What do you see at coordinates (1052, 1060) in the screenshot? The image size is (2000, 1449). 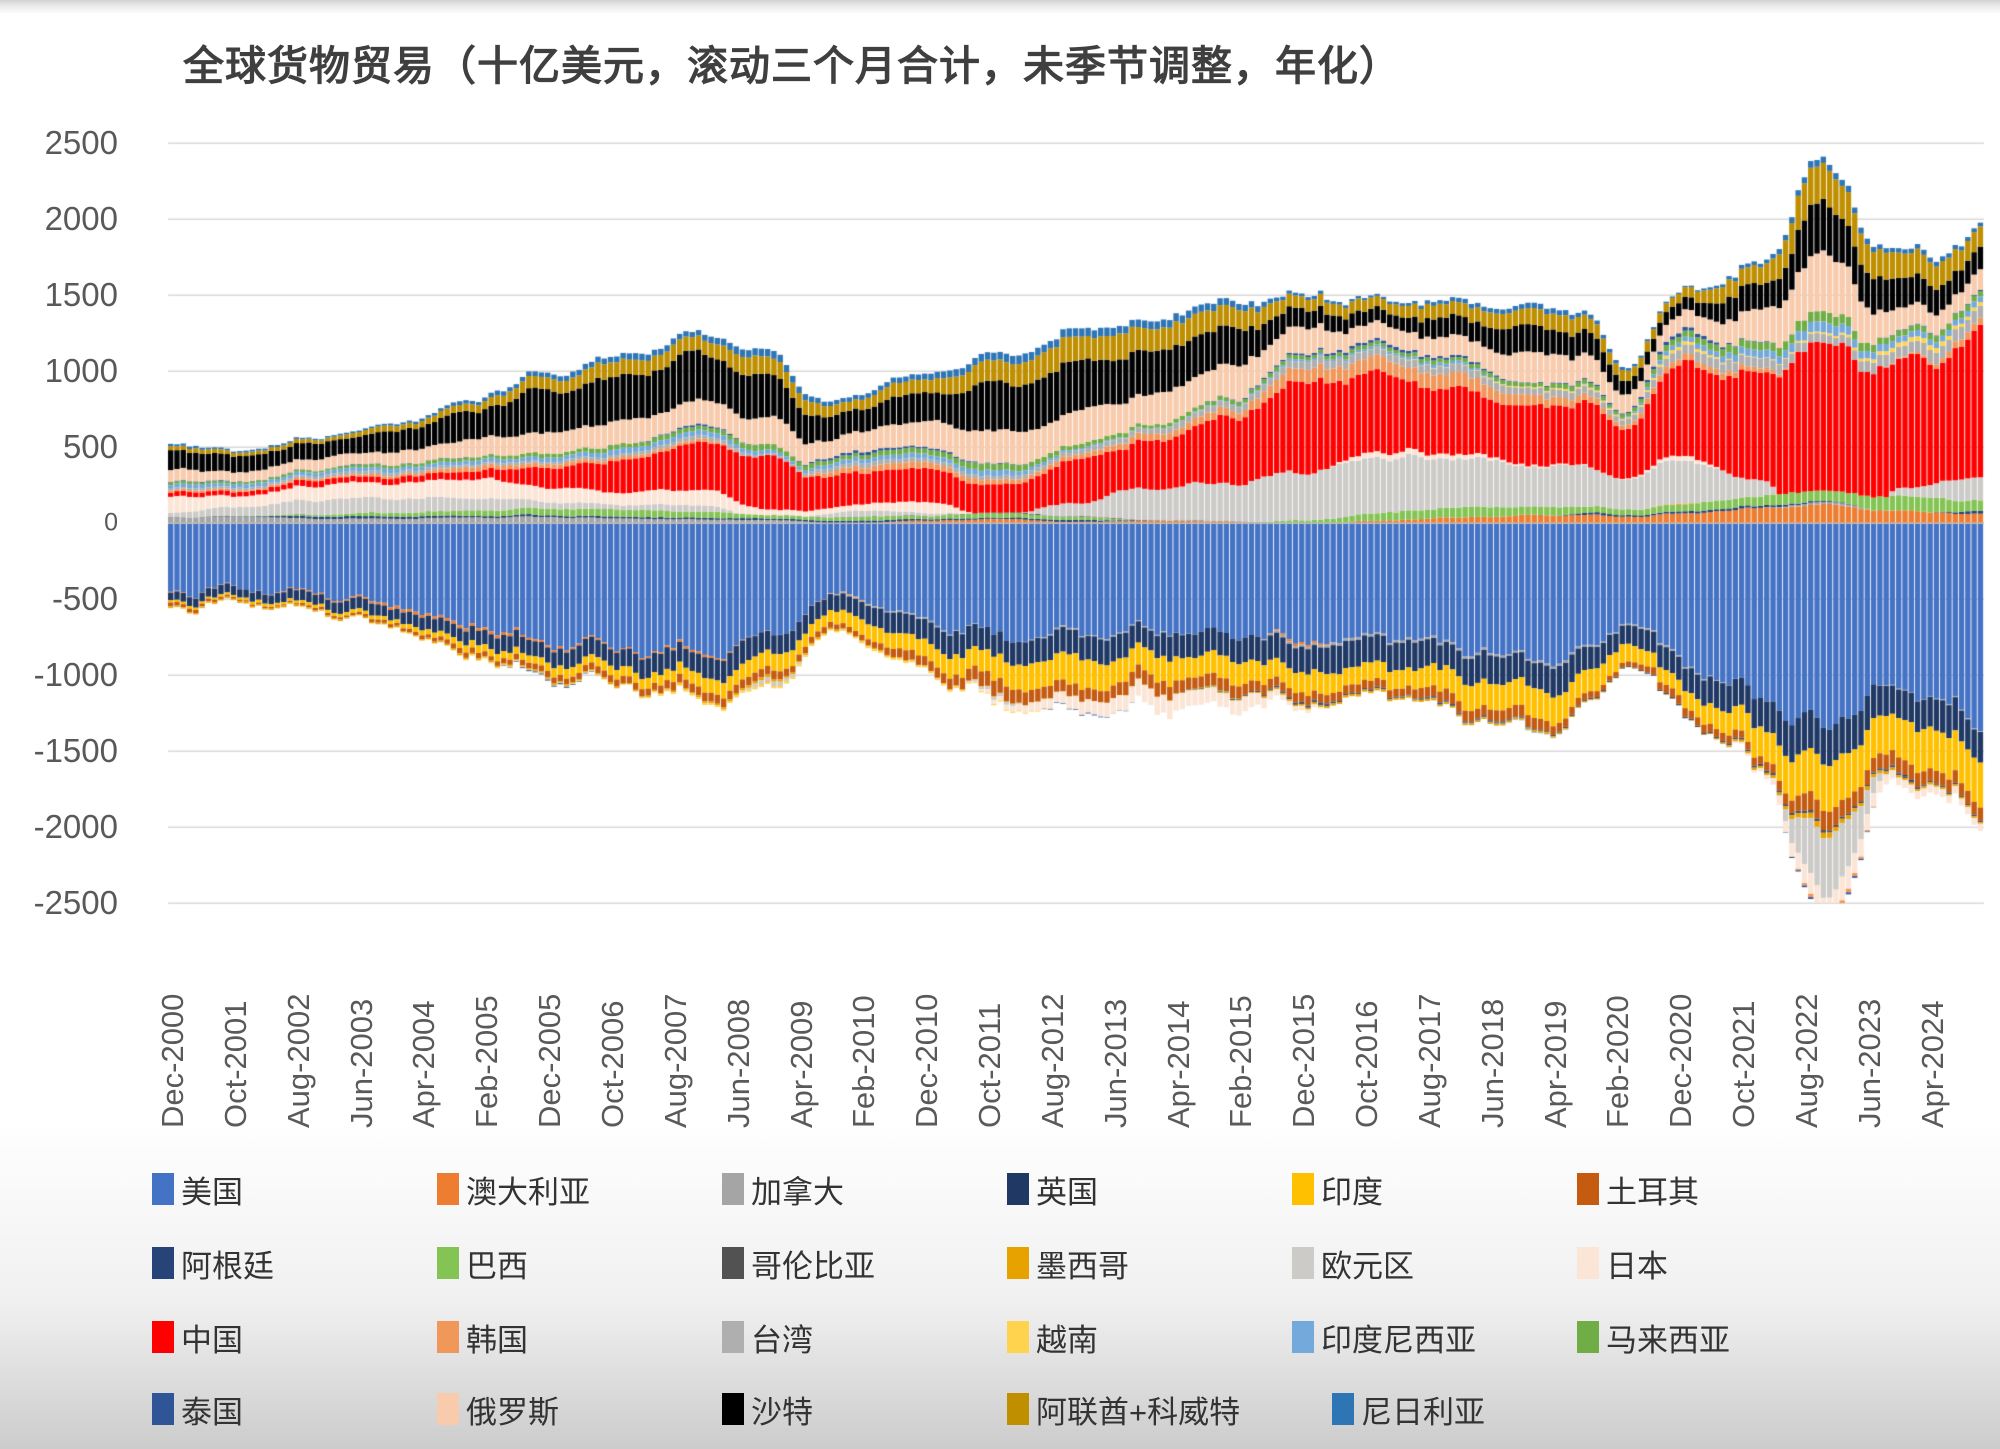 I see `x-tick-label: Aug-2012` at bounding box center [1052, 1060].